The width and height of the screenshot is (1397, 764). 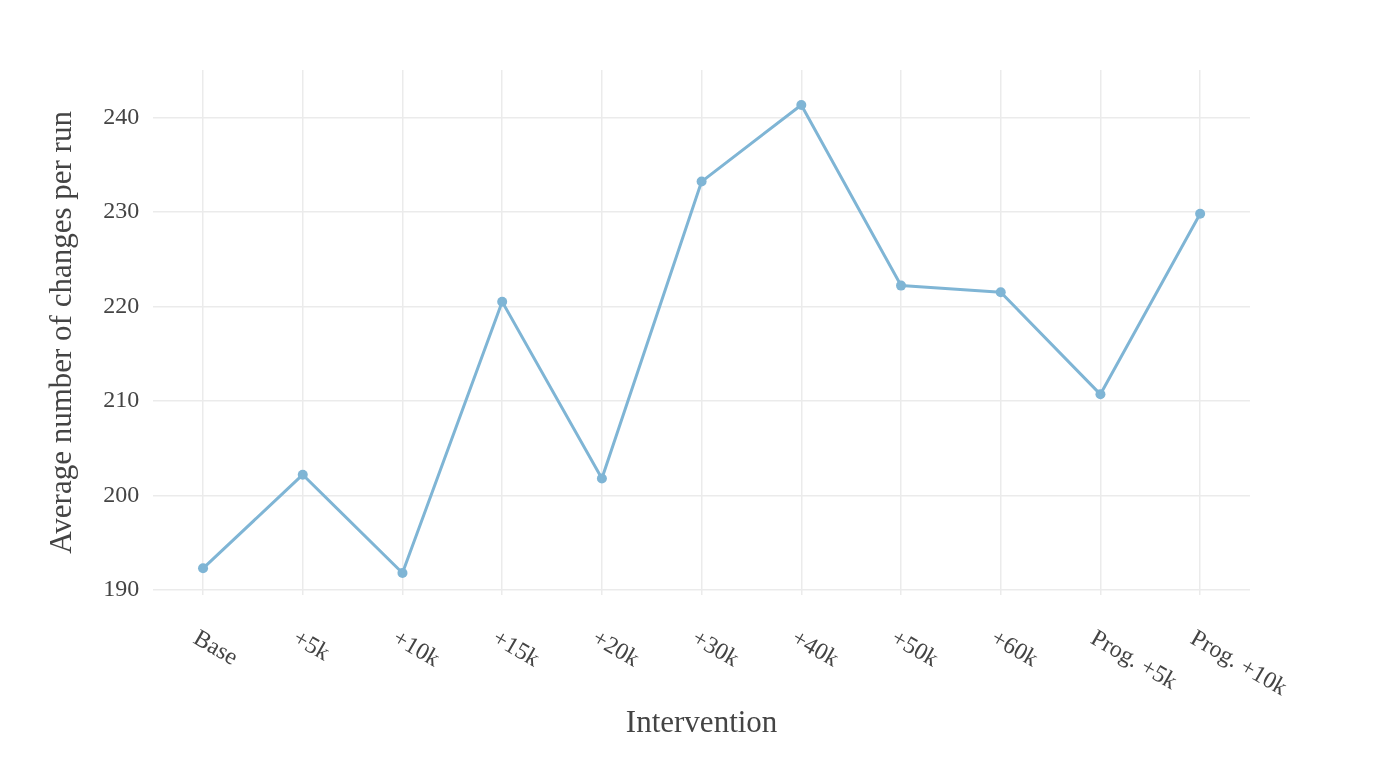 I want to click on x-tick-label: +15k, so click(x=516, y=648).